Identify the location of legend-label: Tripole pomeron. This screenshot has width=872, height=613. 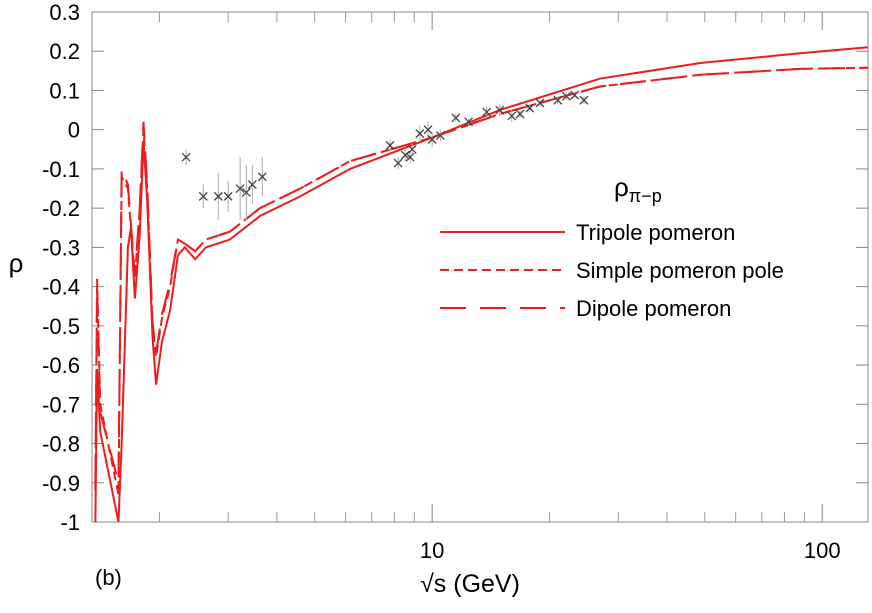
(655, 232).